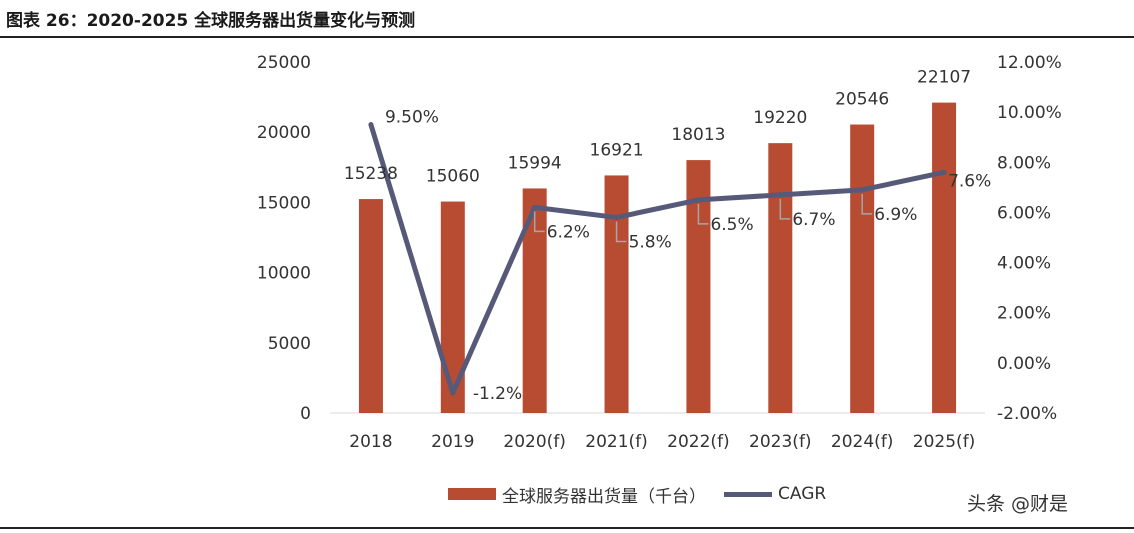 This screenshot has width=1134, height=533. What do you see at coordinates (1024, 213) in the screenshot?
I see `right-axis-tick-label: 6.00%` at bounding box center [1024, 213].